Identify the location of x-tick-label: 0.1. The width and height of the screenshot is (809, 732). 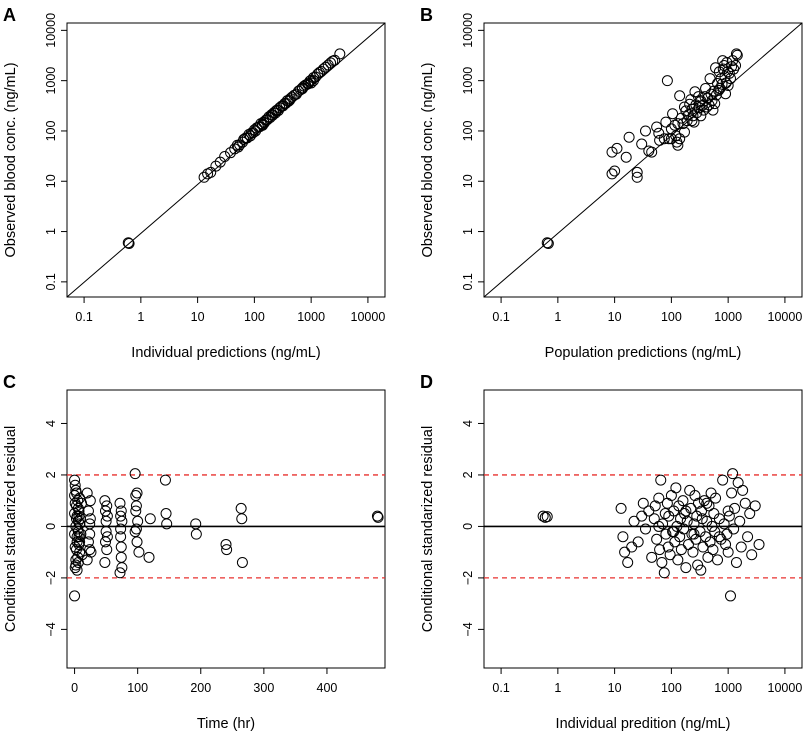
(500, 317).